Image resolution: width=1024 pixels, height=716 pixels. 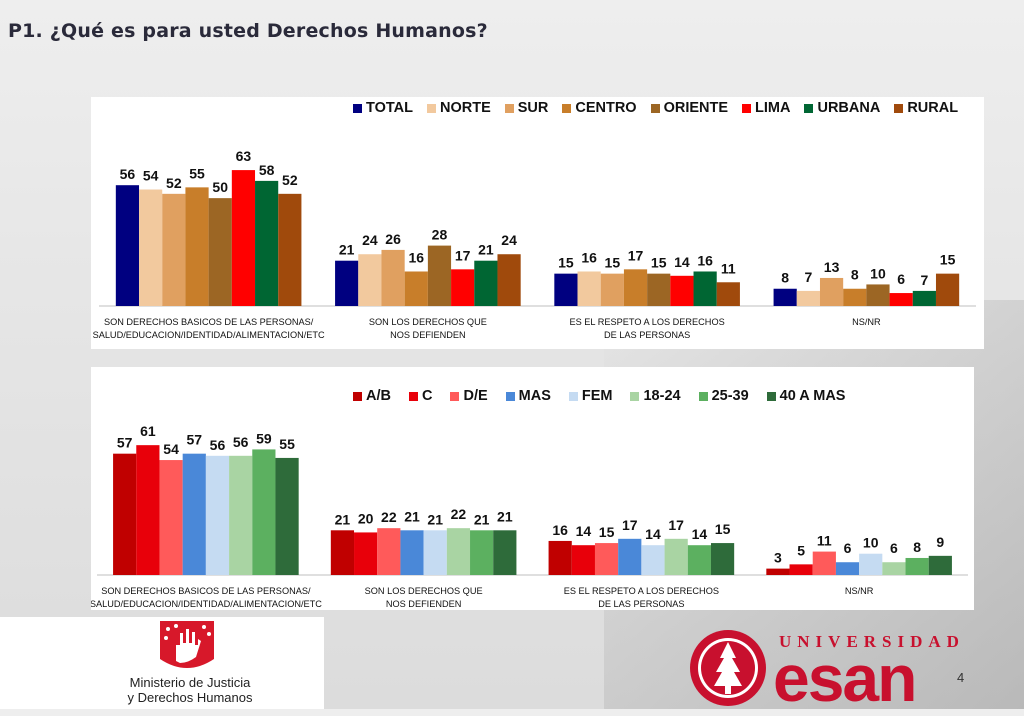 I want to click on chart-demo-category-label: NS/NR, so click(x=859, y=591).